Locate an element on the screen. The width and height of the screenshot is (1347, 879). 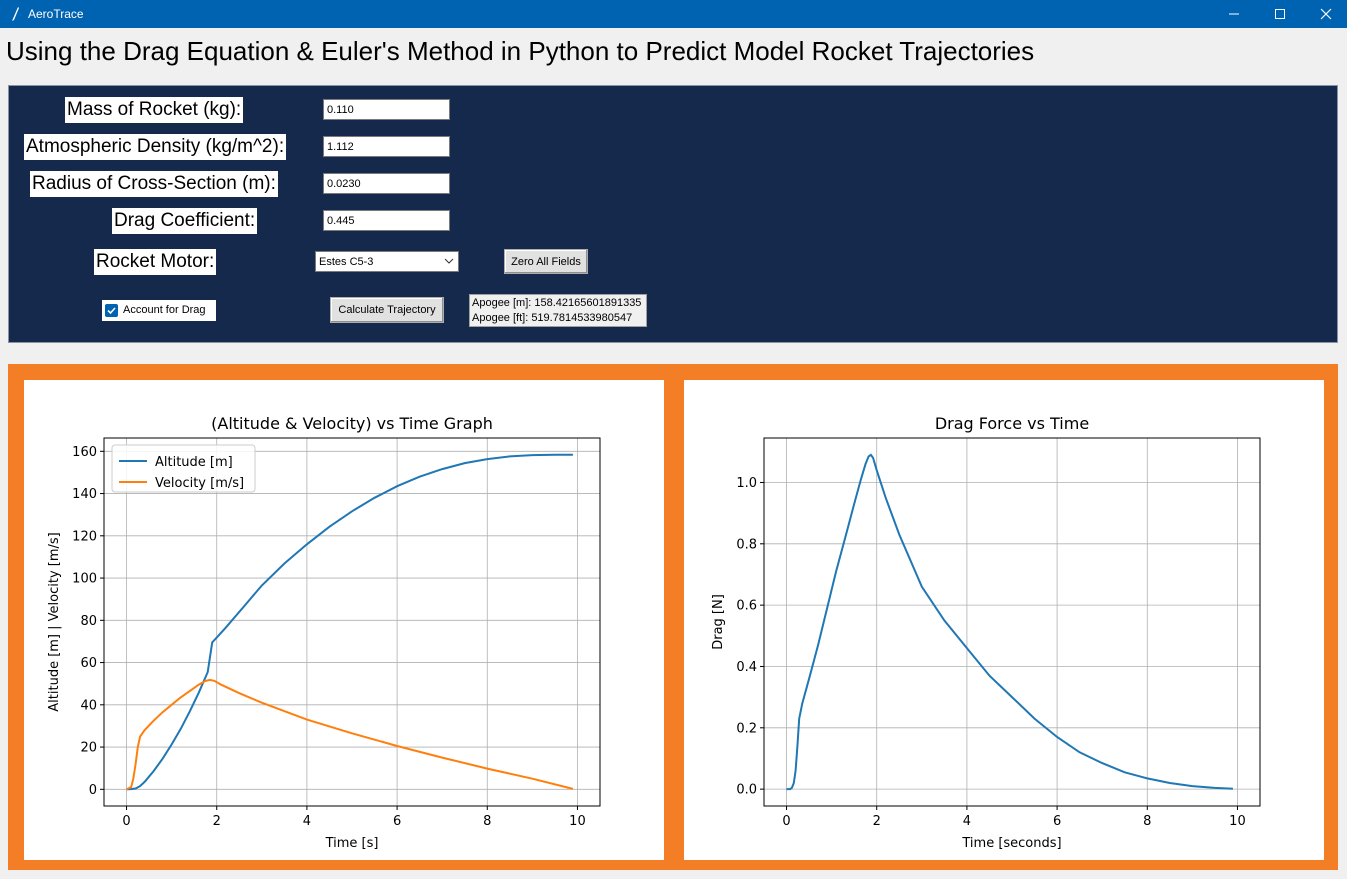
y-tick-label: 0.8 is located at coordinates (746, 544).